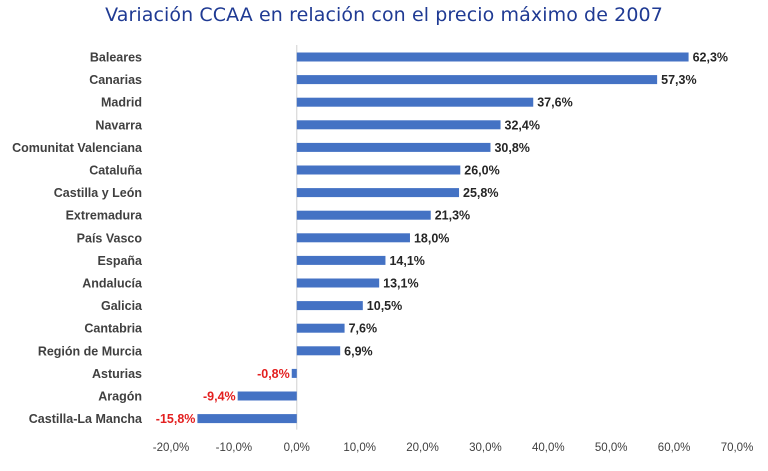 This screenshot has height=471, width=768. What do you see at coordinates (119, 125) in the screenshot?
I see `category-label: Navarra` at bounding box center [119, 125].